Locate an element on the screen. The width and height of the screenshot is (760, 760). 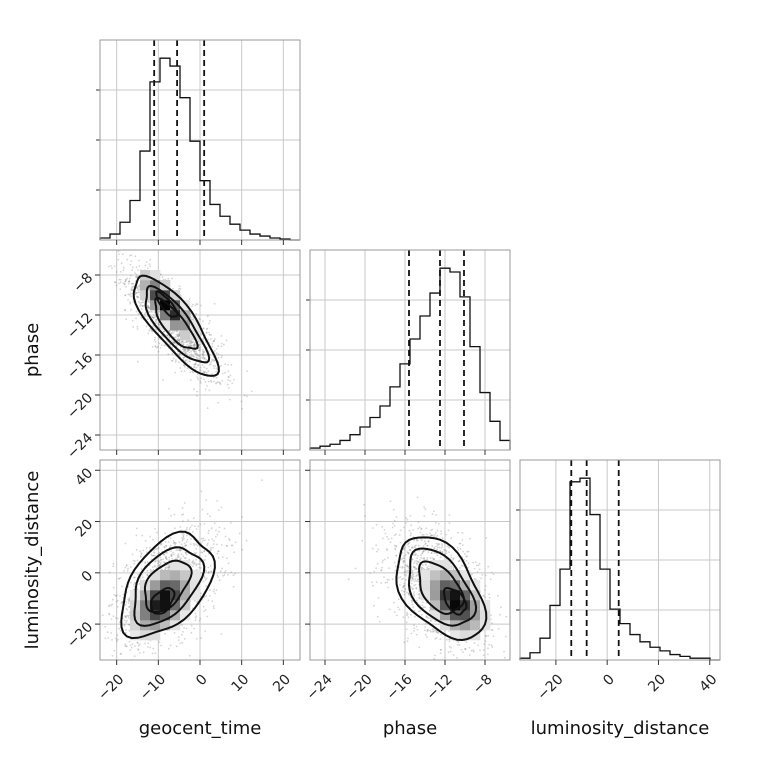
y-tick-label-phase: −20 is located at coordinates (80, 406).